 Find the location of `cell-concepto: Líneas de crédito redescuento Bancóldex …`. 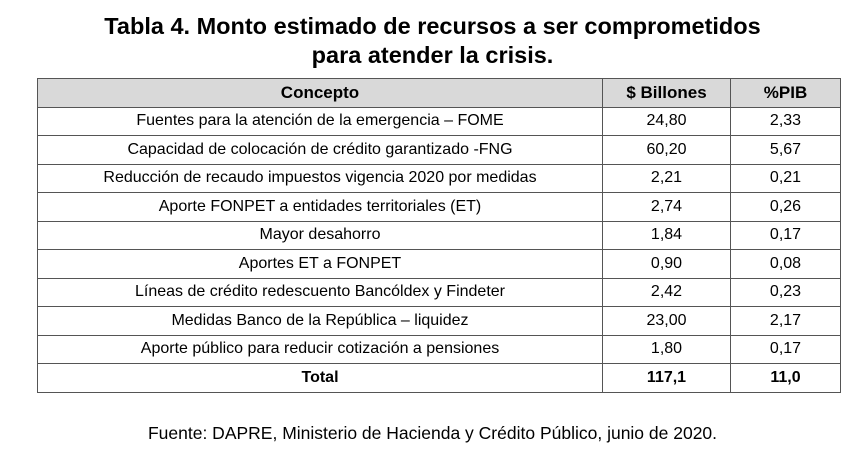

cell-concepto: Líneas de crédito redescuento Bancóldex … is located at coordinates (320, 292).